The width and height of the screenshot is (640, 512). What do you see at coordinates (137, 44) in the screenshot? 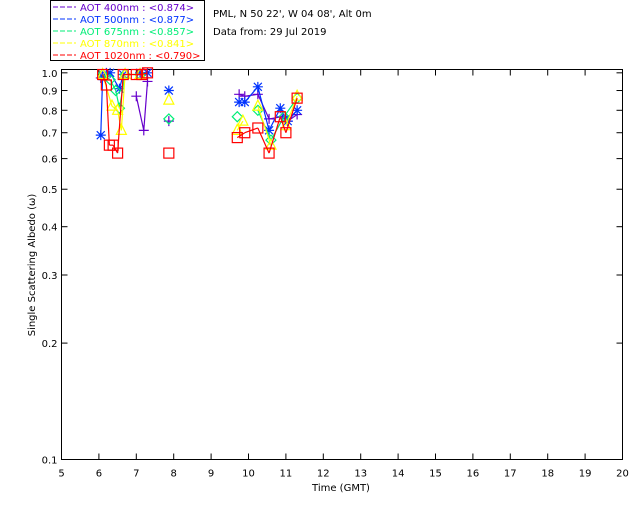
I see `legend-entry: AOT 870nm : <0.841>` at bounding box center [137, 44].